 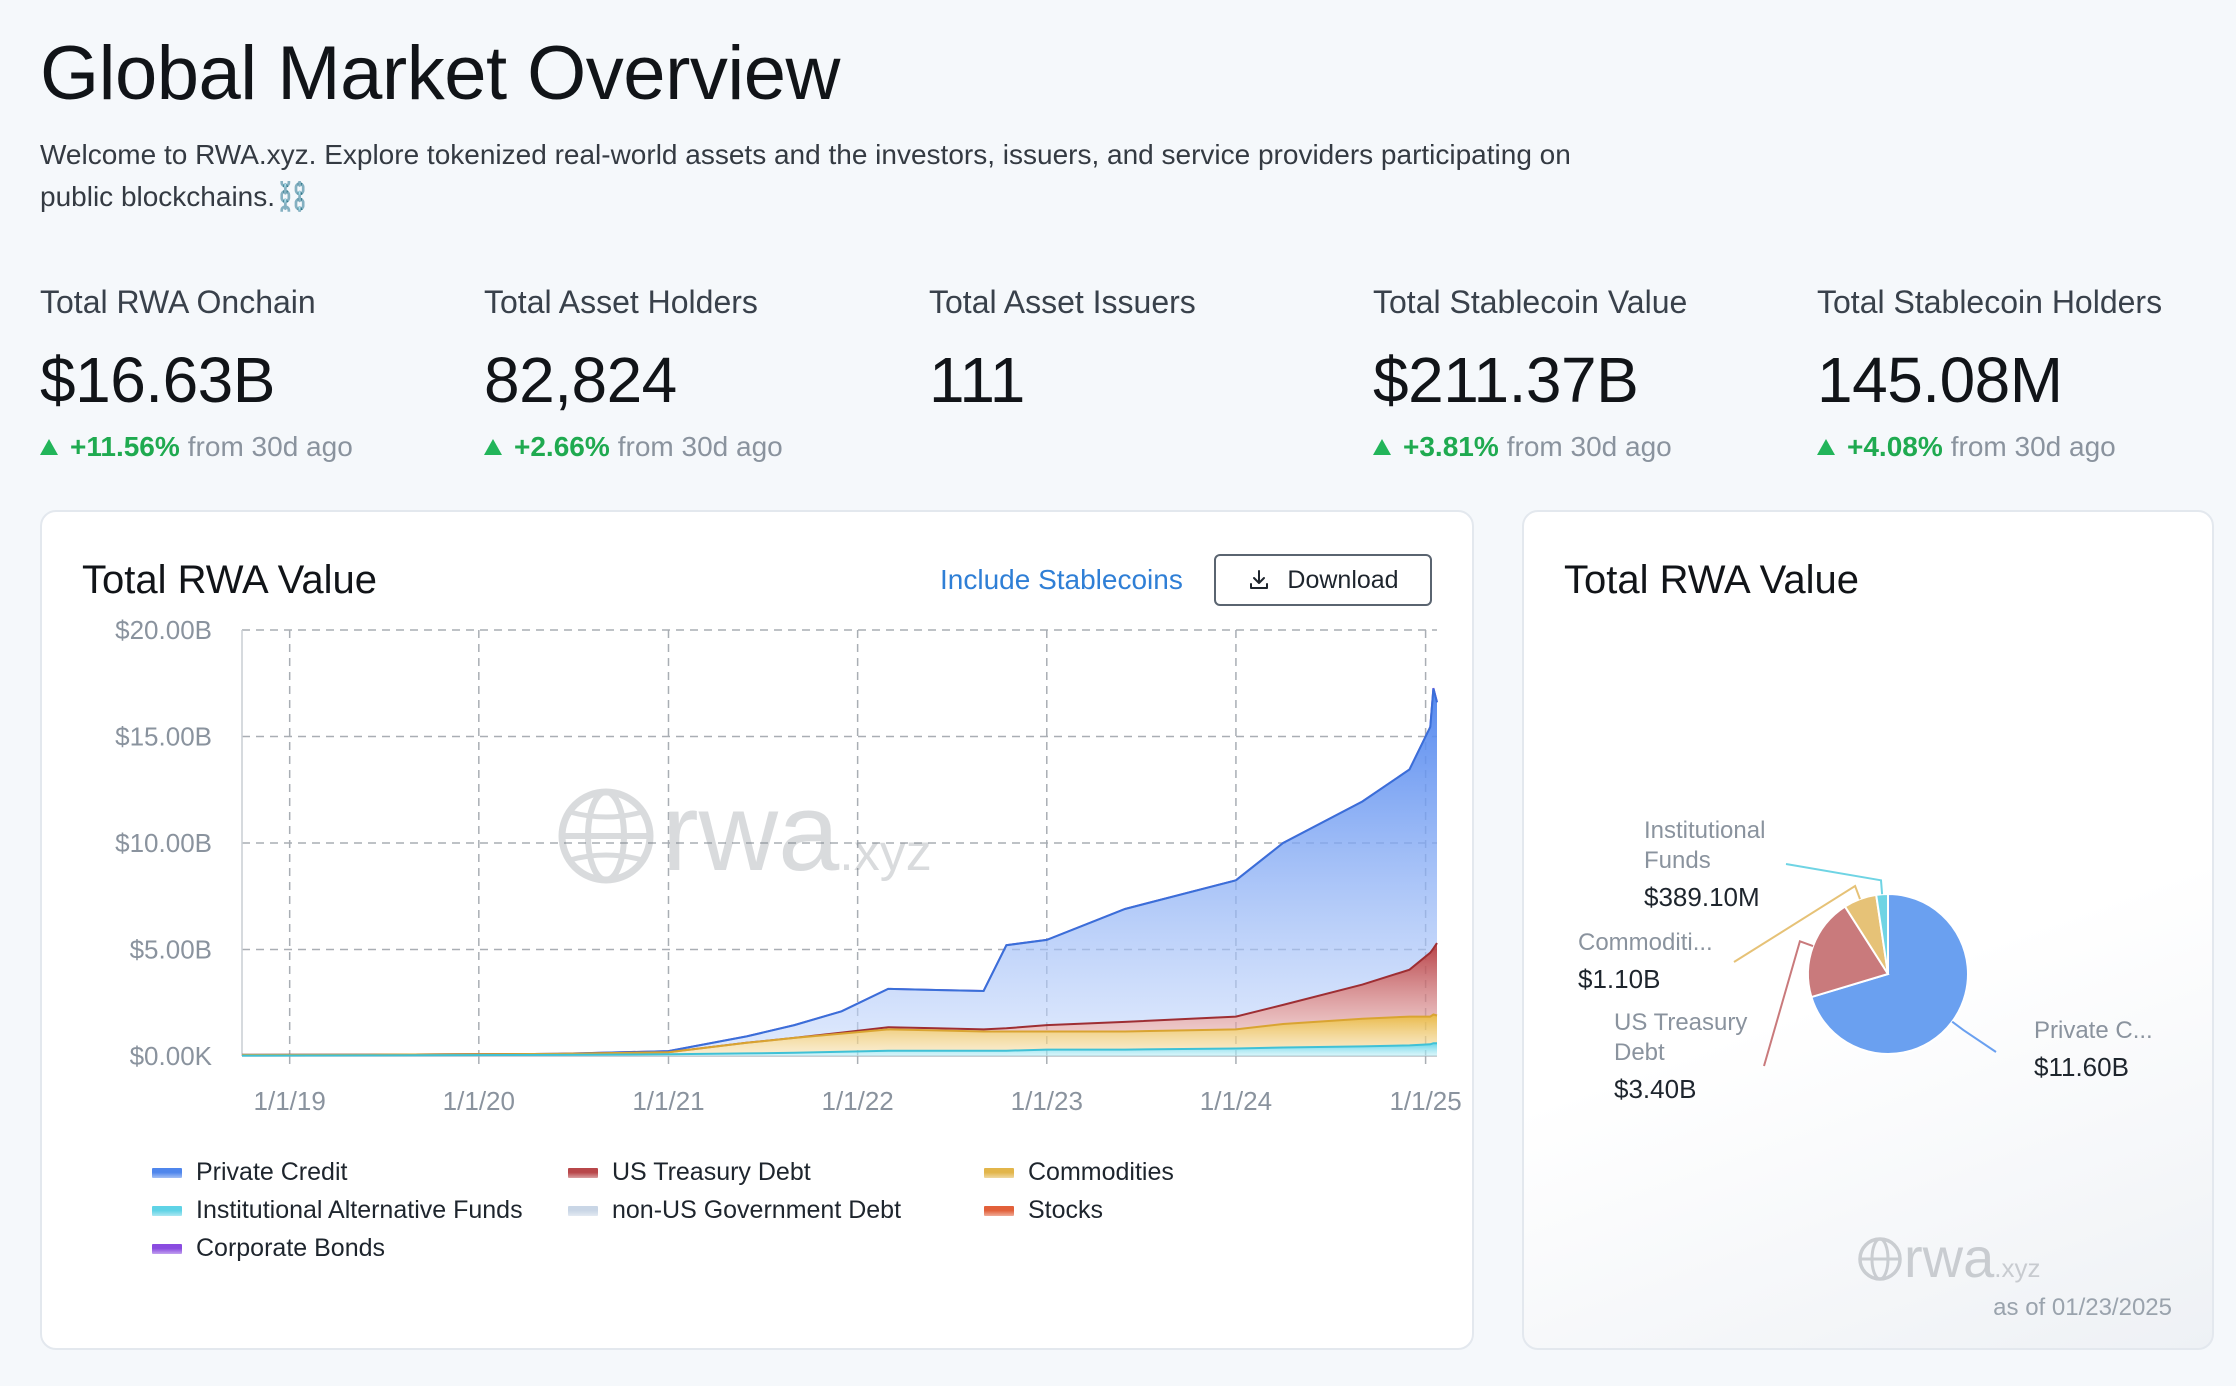 I want to click on line-private-credit, so click(x=839, y=872).